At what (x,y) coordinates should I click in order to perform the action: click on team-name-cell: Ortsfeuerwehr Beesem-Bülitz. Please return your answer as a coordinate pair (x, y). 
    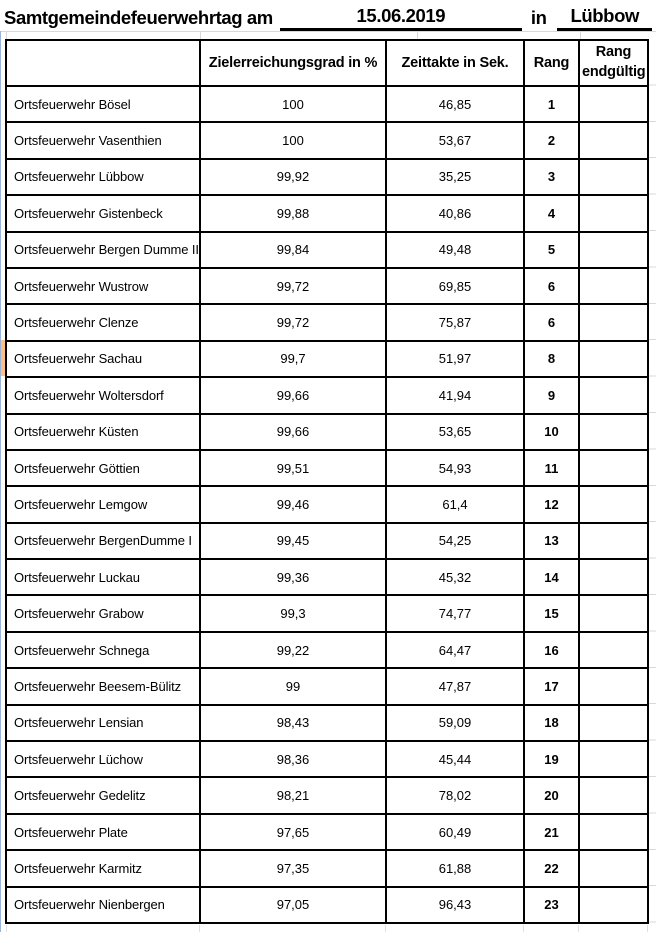
    Looking at the image, I should click on (103, 686).